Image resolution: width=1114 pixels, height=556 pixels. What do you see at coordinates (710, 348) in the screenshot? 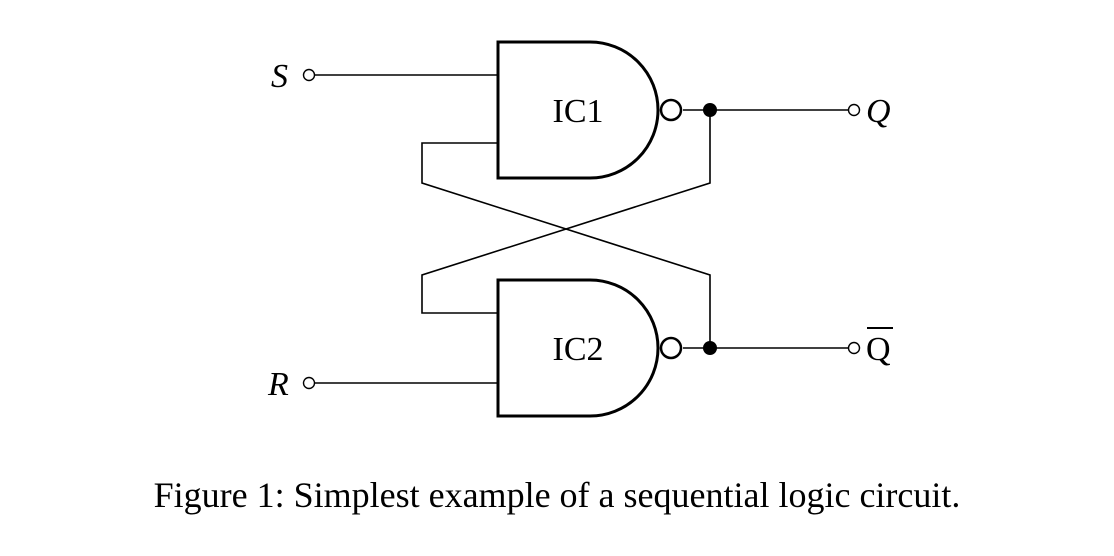
I see `qbar-junction-dot` at bounding box center [710, 348].